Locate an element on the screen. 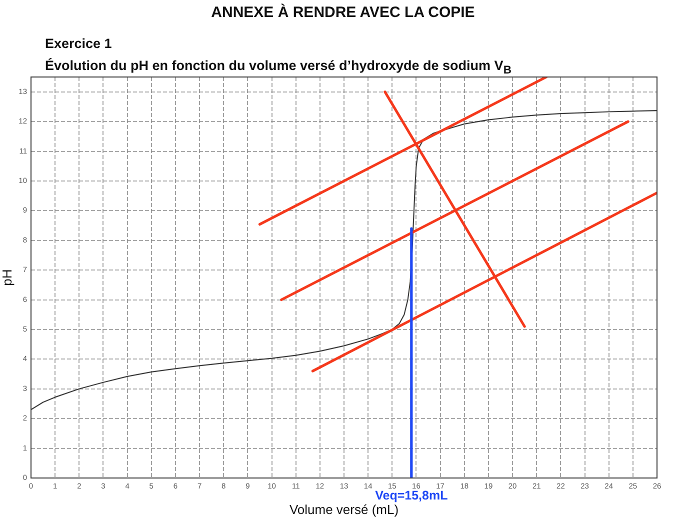 Image resolution: width=676 pixels, height=519 pixels. chart-title: ANNEXE À RENDRE AVEC LA COPIE is located at coordinates (343, 12).